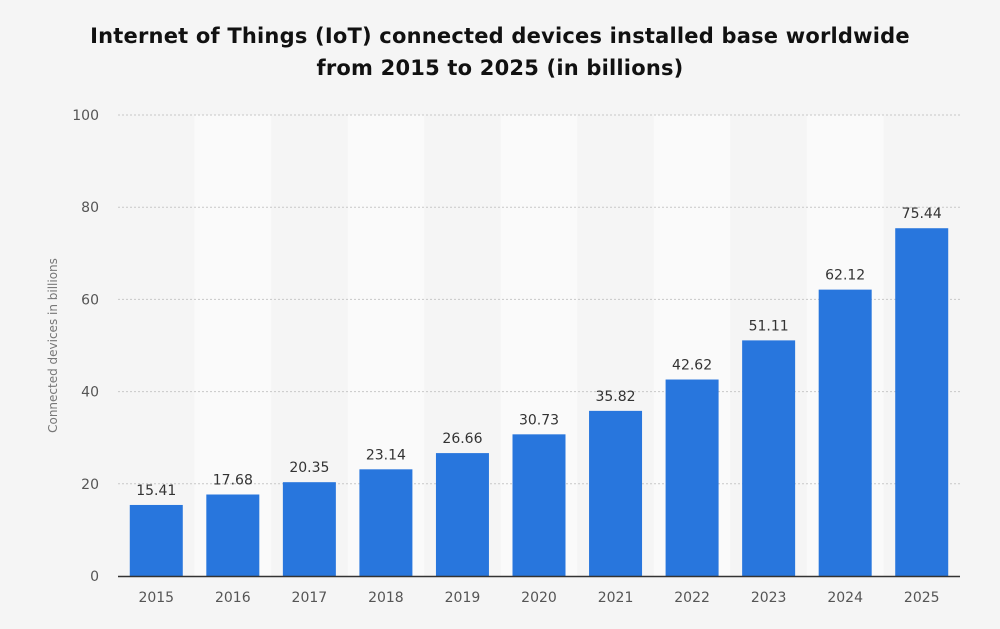 Image resolution: width=1000 pixels, height=629 pixels. Describe the element at coordinates (500, 68) in the screenshot. I see `chart-title-line-2: from 2015 to 2025 (in billions)` at that location.